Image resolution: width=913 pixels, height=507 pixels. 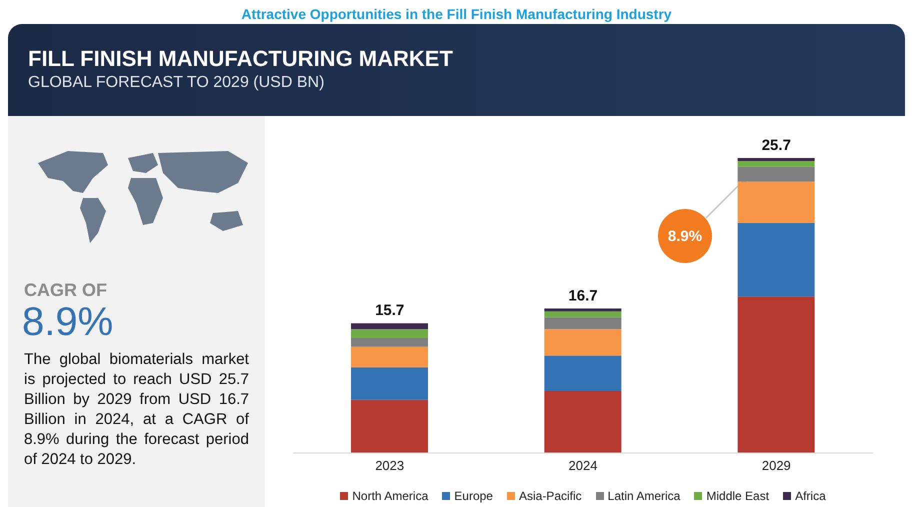 I want to click on x-tick-label: 2024, so click(x=583, y=466).